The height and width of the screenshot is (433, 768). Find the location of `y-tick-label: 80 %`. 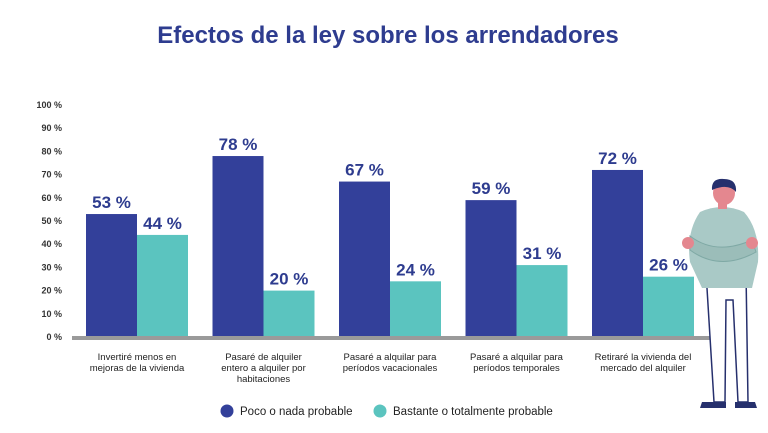

y-tick-label: 80 % is located at coordinates (51, 151).